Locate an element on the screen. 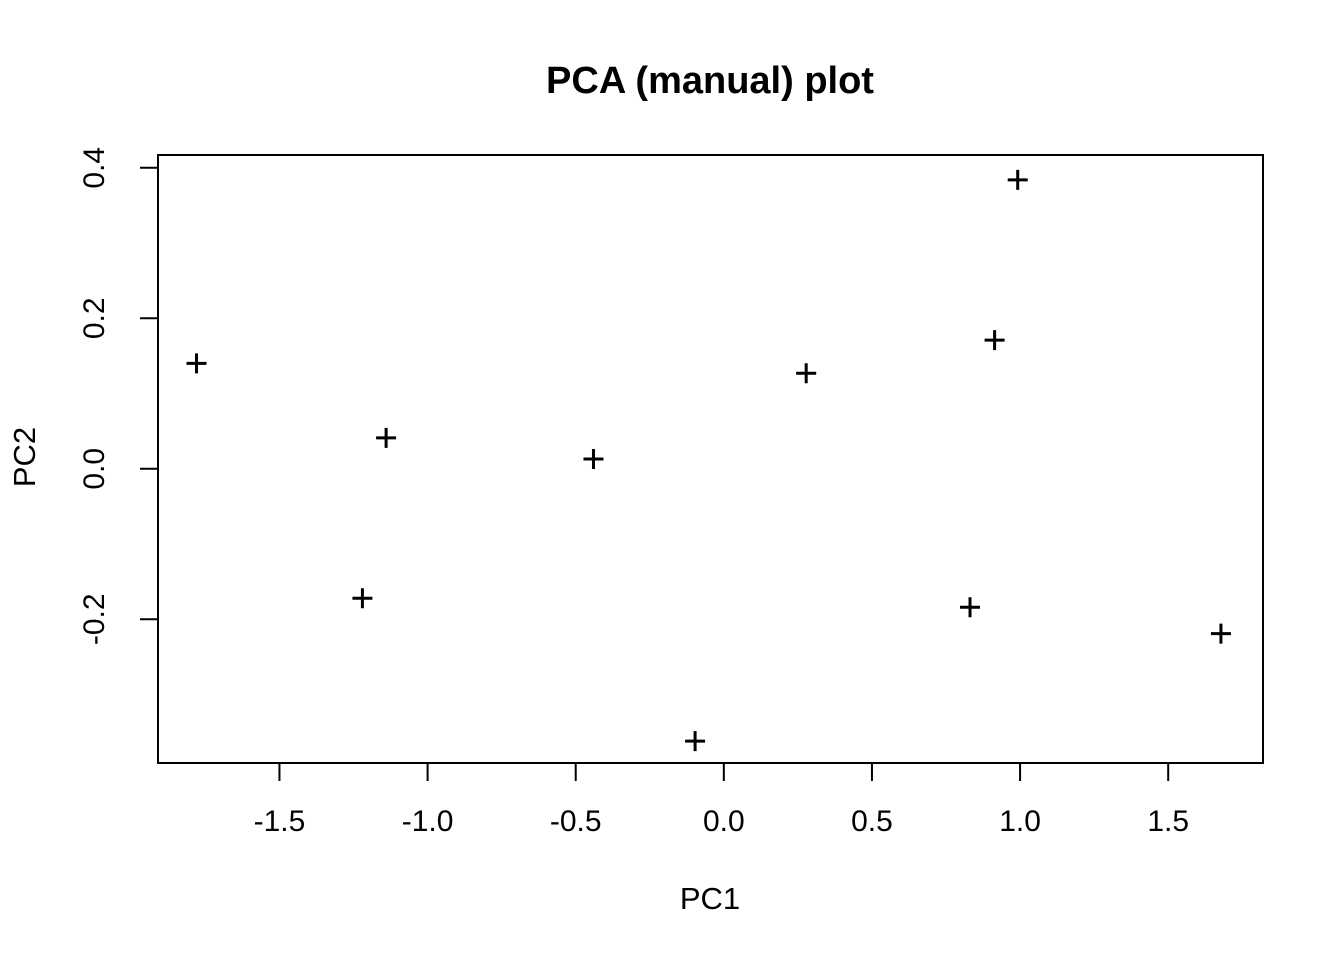 The width and height of the screenshot is (1344, 965). y-tick-label: -0.2 is located at coordinates (94, 619).